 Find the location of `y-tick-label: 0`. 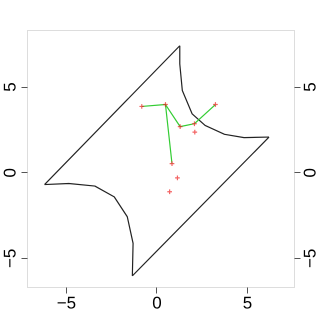

y-tick-label: 0 is located at coordinates (10, 173).